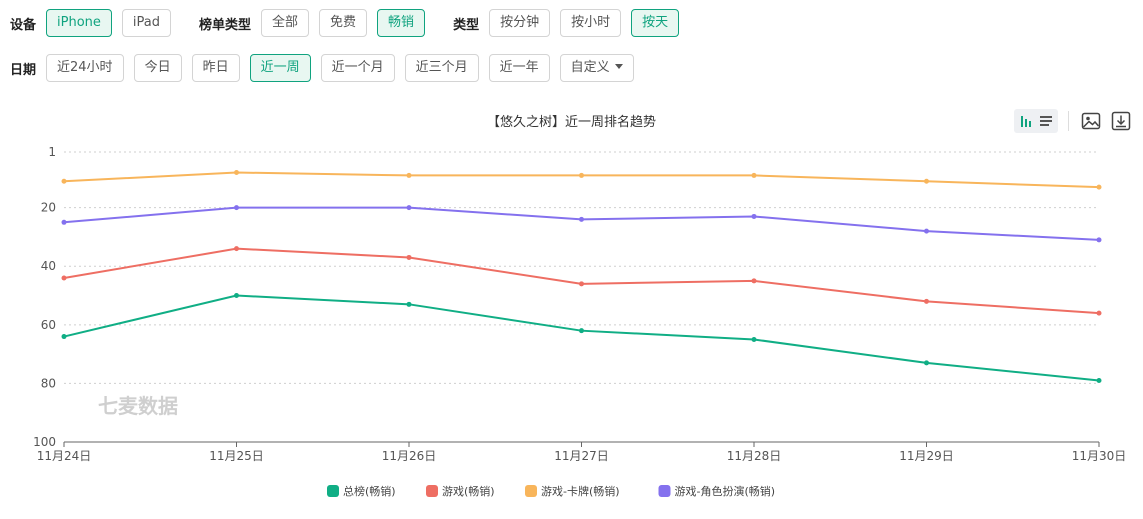 Image resolution: width=1143 pixels, height=519 pixels. Describe the element at coordinates (157, 68) in the screenshot. I see `date-option-1: 今日` at that location.